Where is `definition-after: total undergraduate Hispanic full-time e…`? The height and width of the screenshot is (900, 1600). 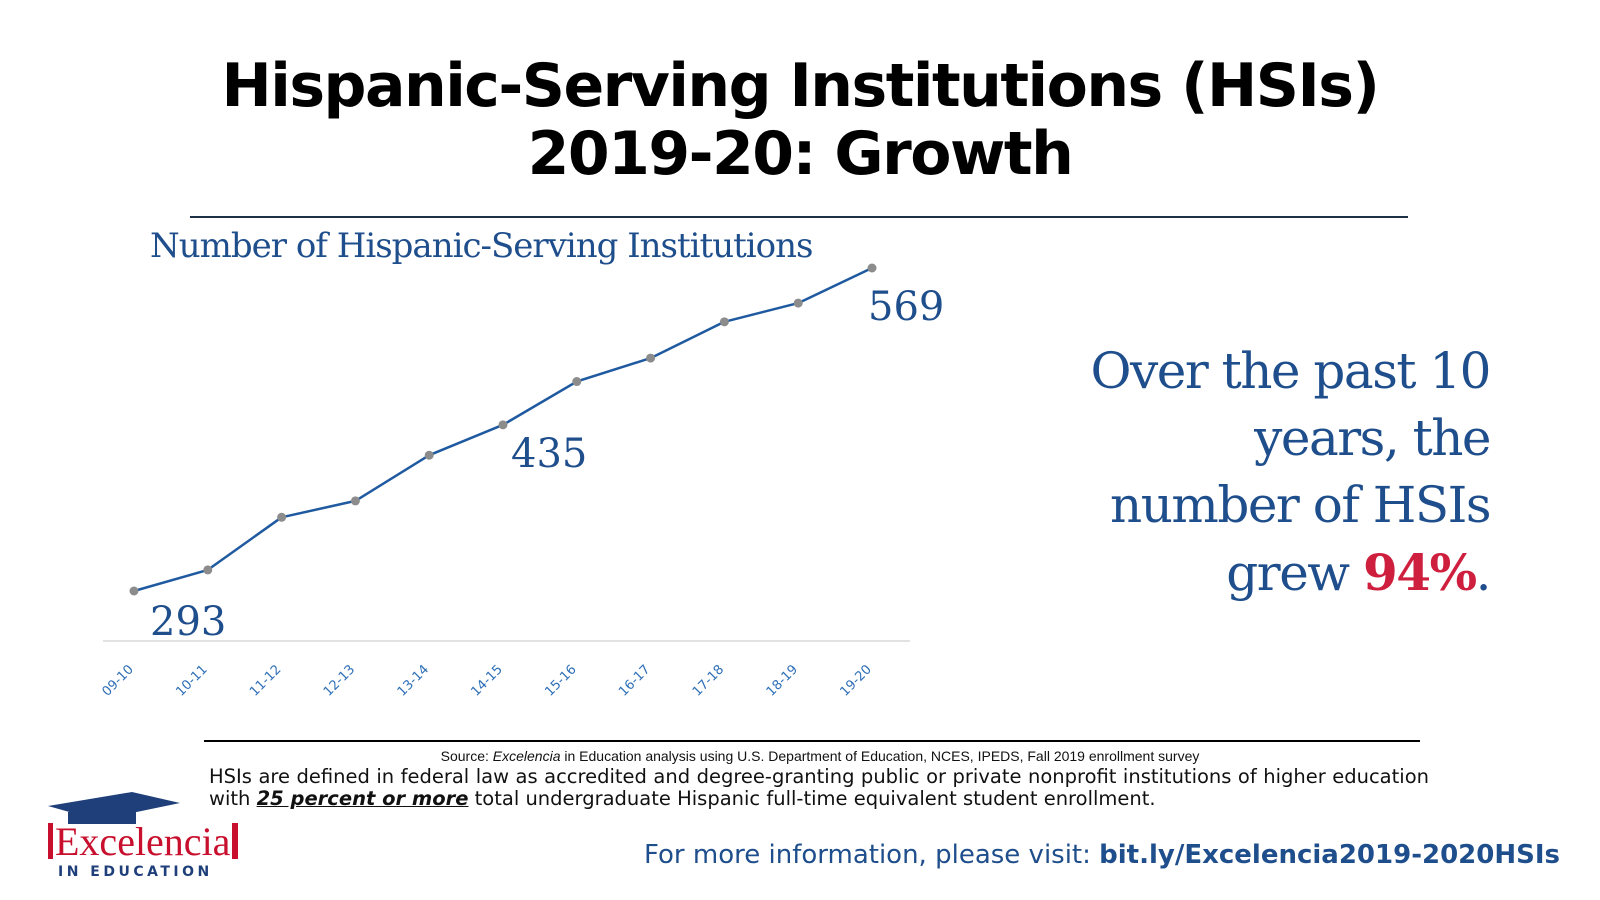
definition-after: total undergraduate Hispanic full-time e… is located at coordinates (812, 798).